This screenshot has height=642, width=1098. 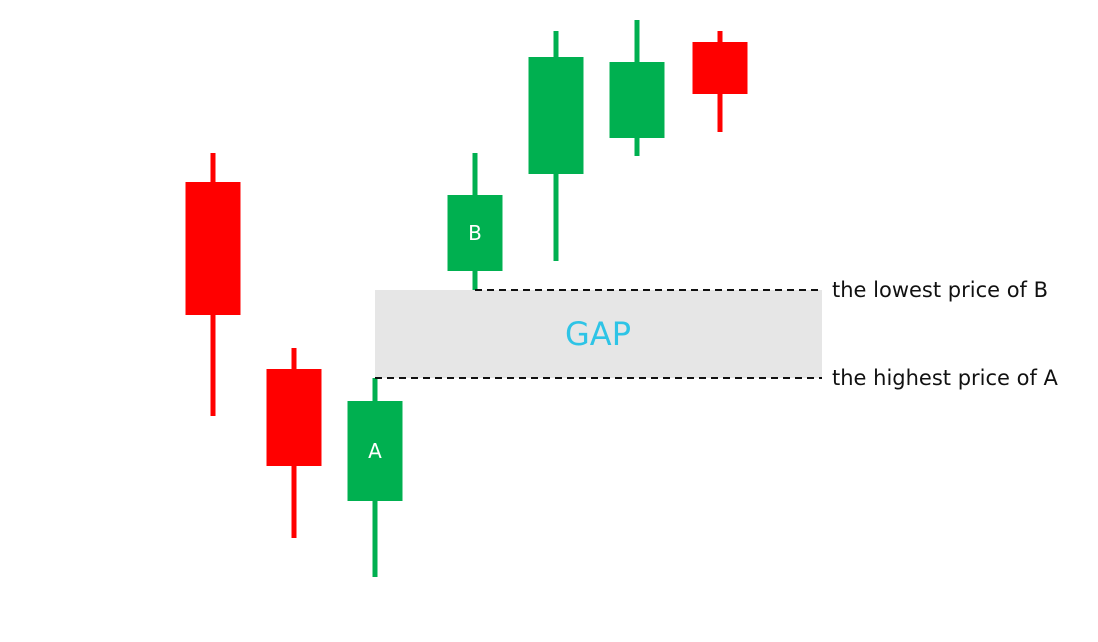 What do you see at coordinates (945, 378) in the screenshot?
I see `annotation-2: the highest price of A` at bounding box center [945, 378].